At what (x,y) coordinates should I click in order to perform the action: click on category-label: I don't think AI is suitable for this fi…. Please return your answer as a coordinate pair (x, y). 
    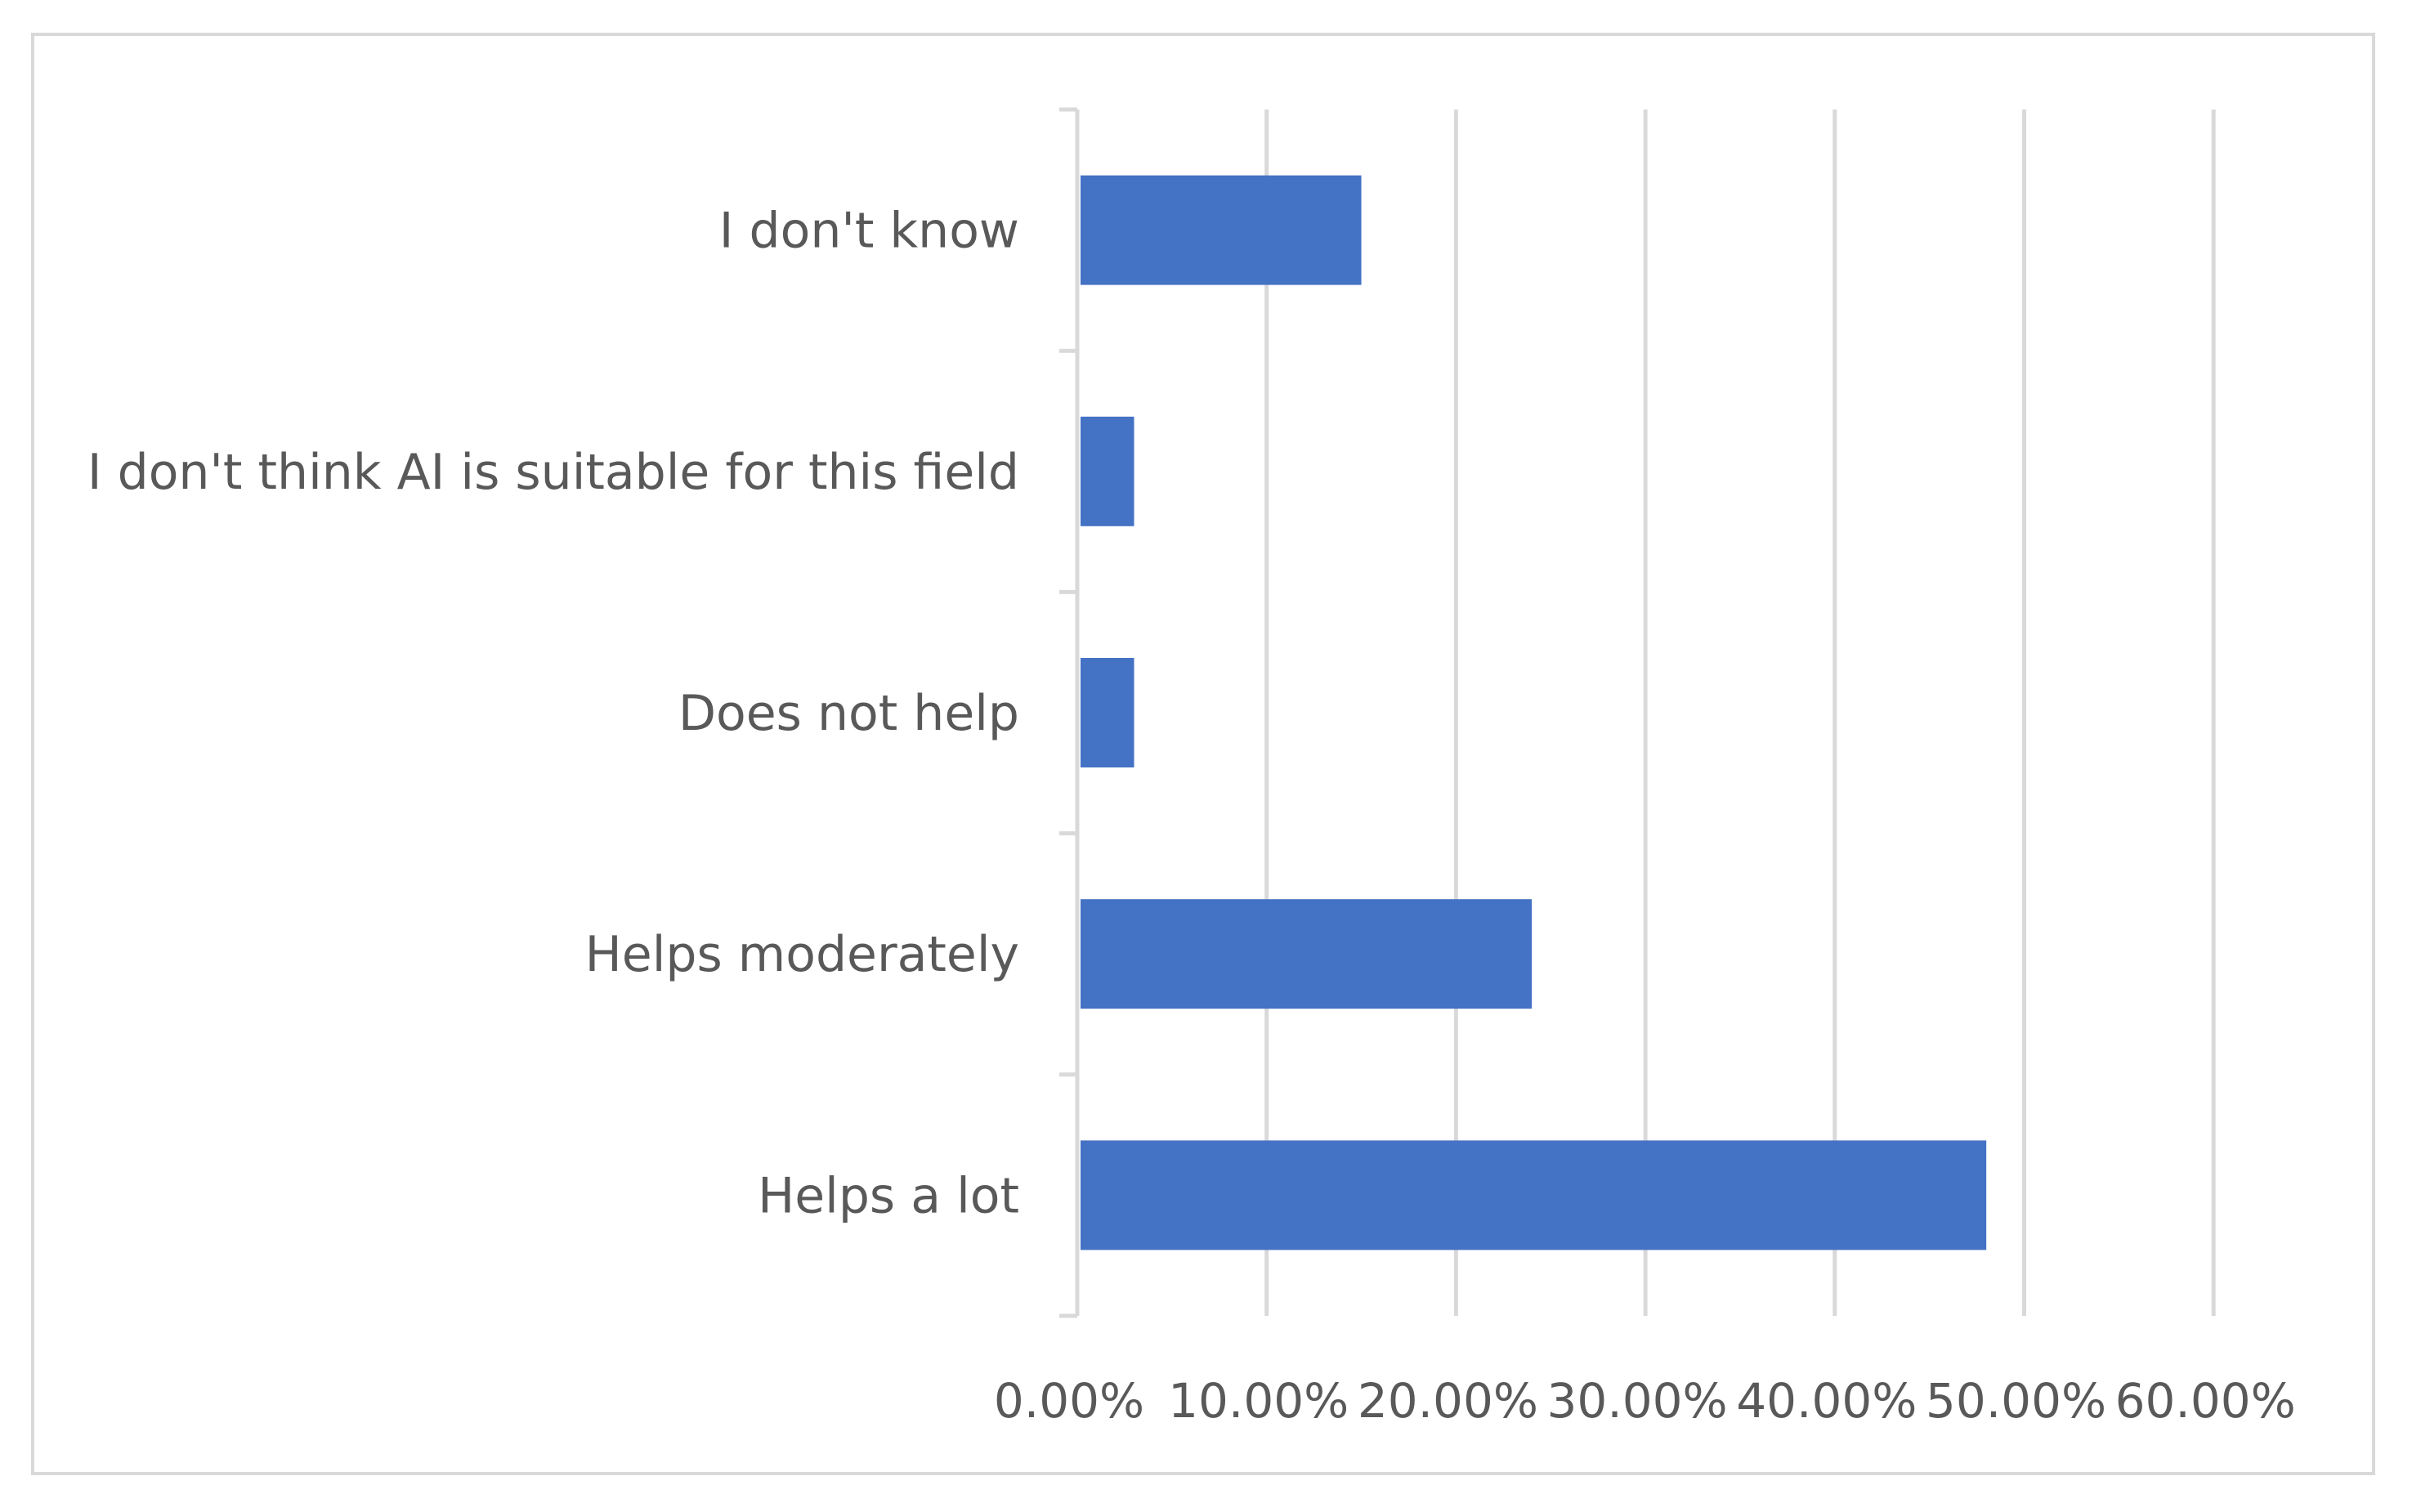
    Looking at the image, I should click on (553, 472).